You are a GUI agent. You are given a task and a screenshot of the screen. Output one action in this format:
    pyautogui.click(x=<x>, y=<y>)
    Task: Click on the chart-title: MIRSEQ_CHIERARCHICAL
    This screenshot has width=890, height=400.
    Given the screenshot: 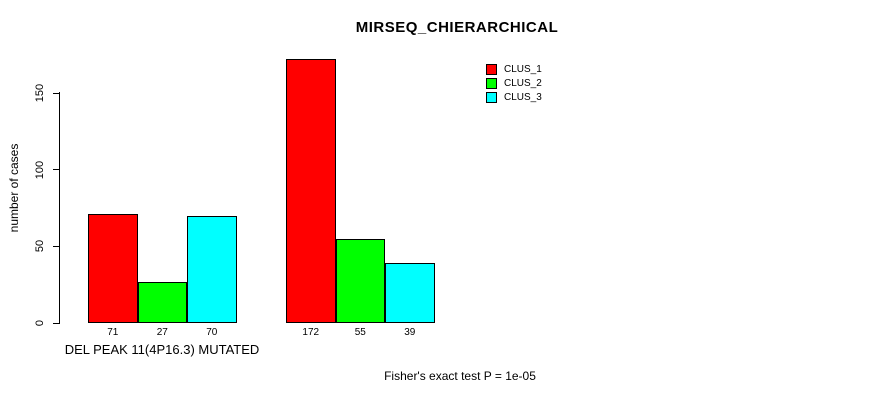 What is the action you would take?
    pyautogui.click(x=457, y=27)
    